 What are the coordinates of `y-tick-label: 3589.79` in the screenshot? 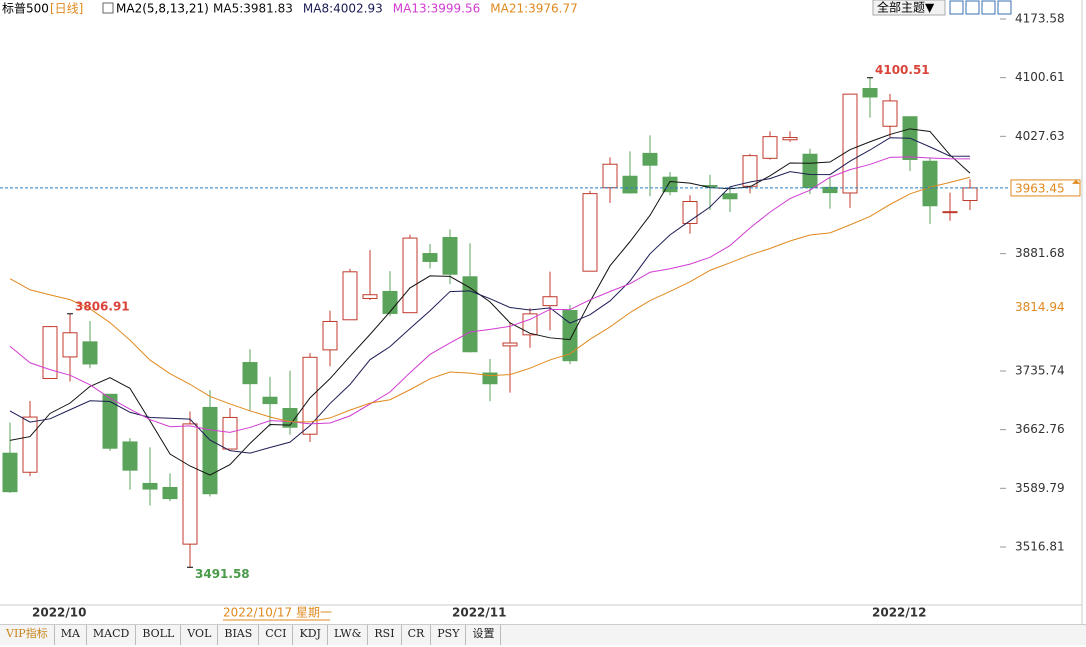 It's located at (1040, 488).